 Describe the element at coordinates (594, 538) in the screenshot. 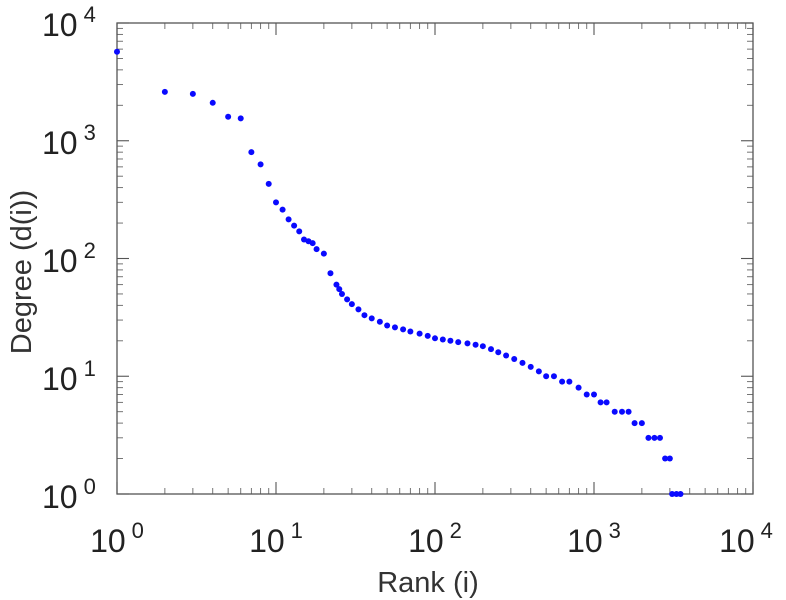

I see `x-tick-label-3: 10 3` at that location.